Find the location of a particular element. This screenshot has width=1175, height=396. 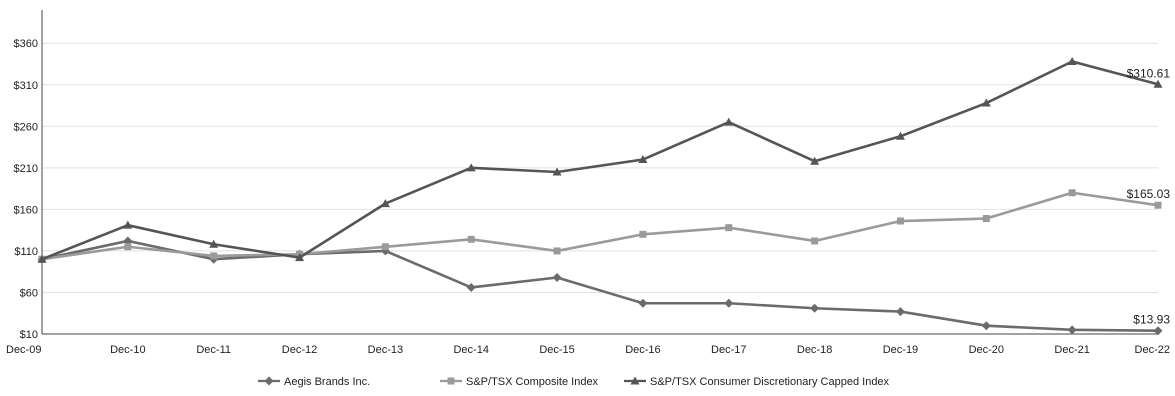

x-tick-label: Dec-14 is located at coordinates (470, 350).